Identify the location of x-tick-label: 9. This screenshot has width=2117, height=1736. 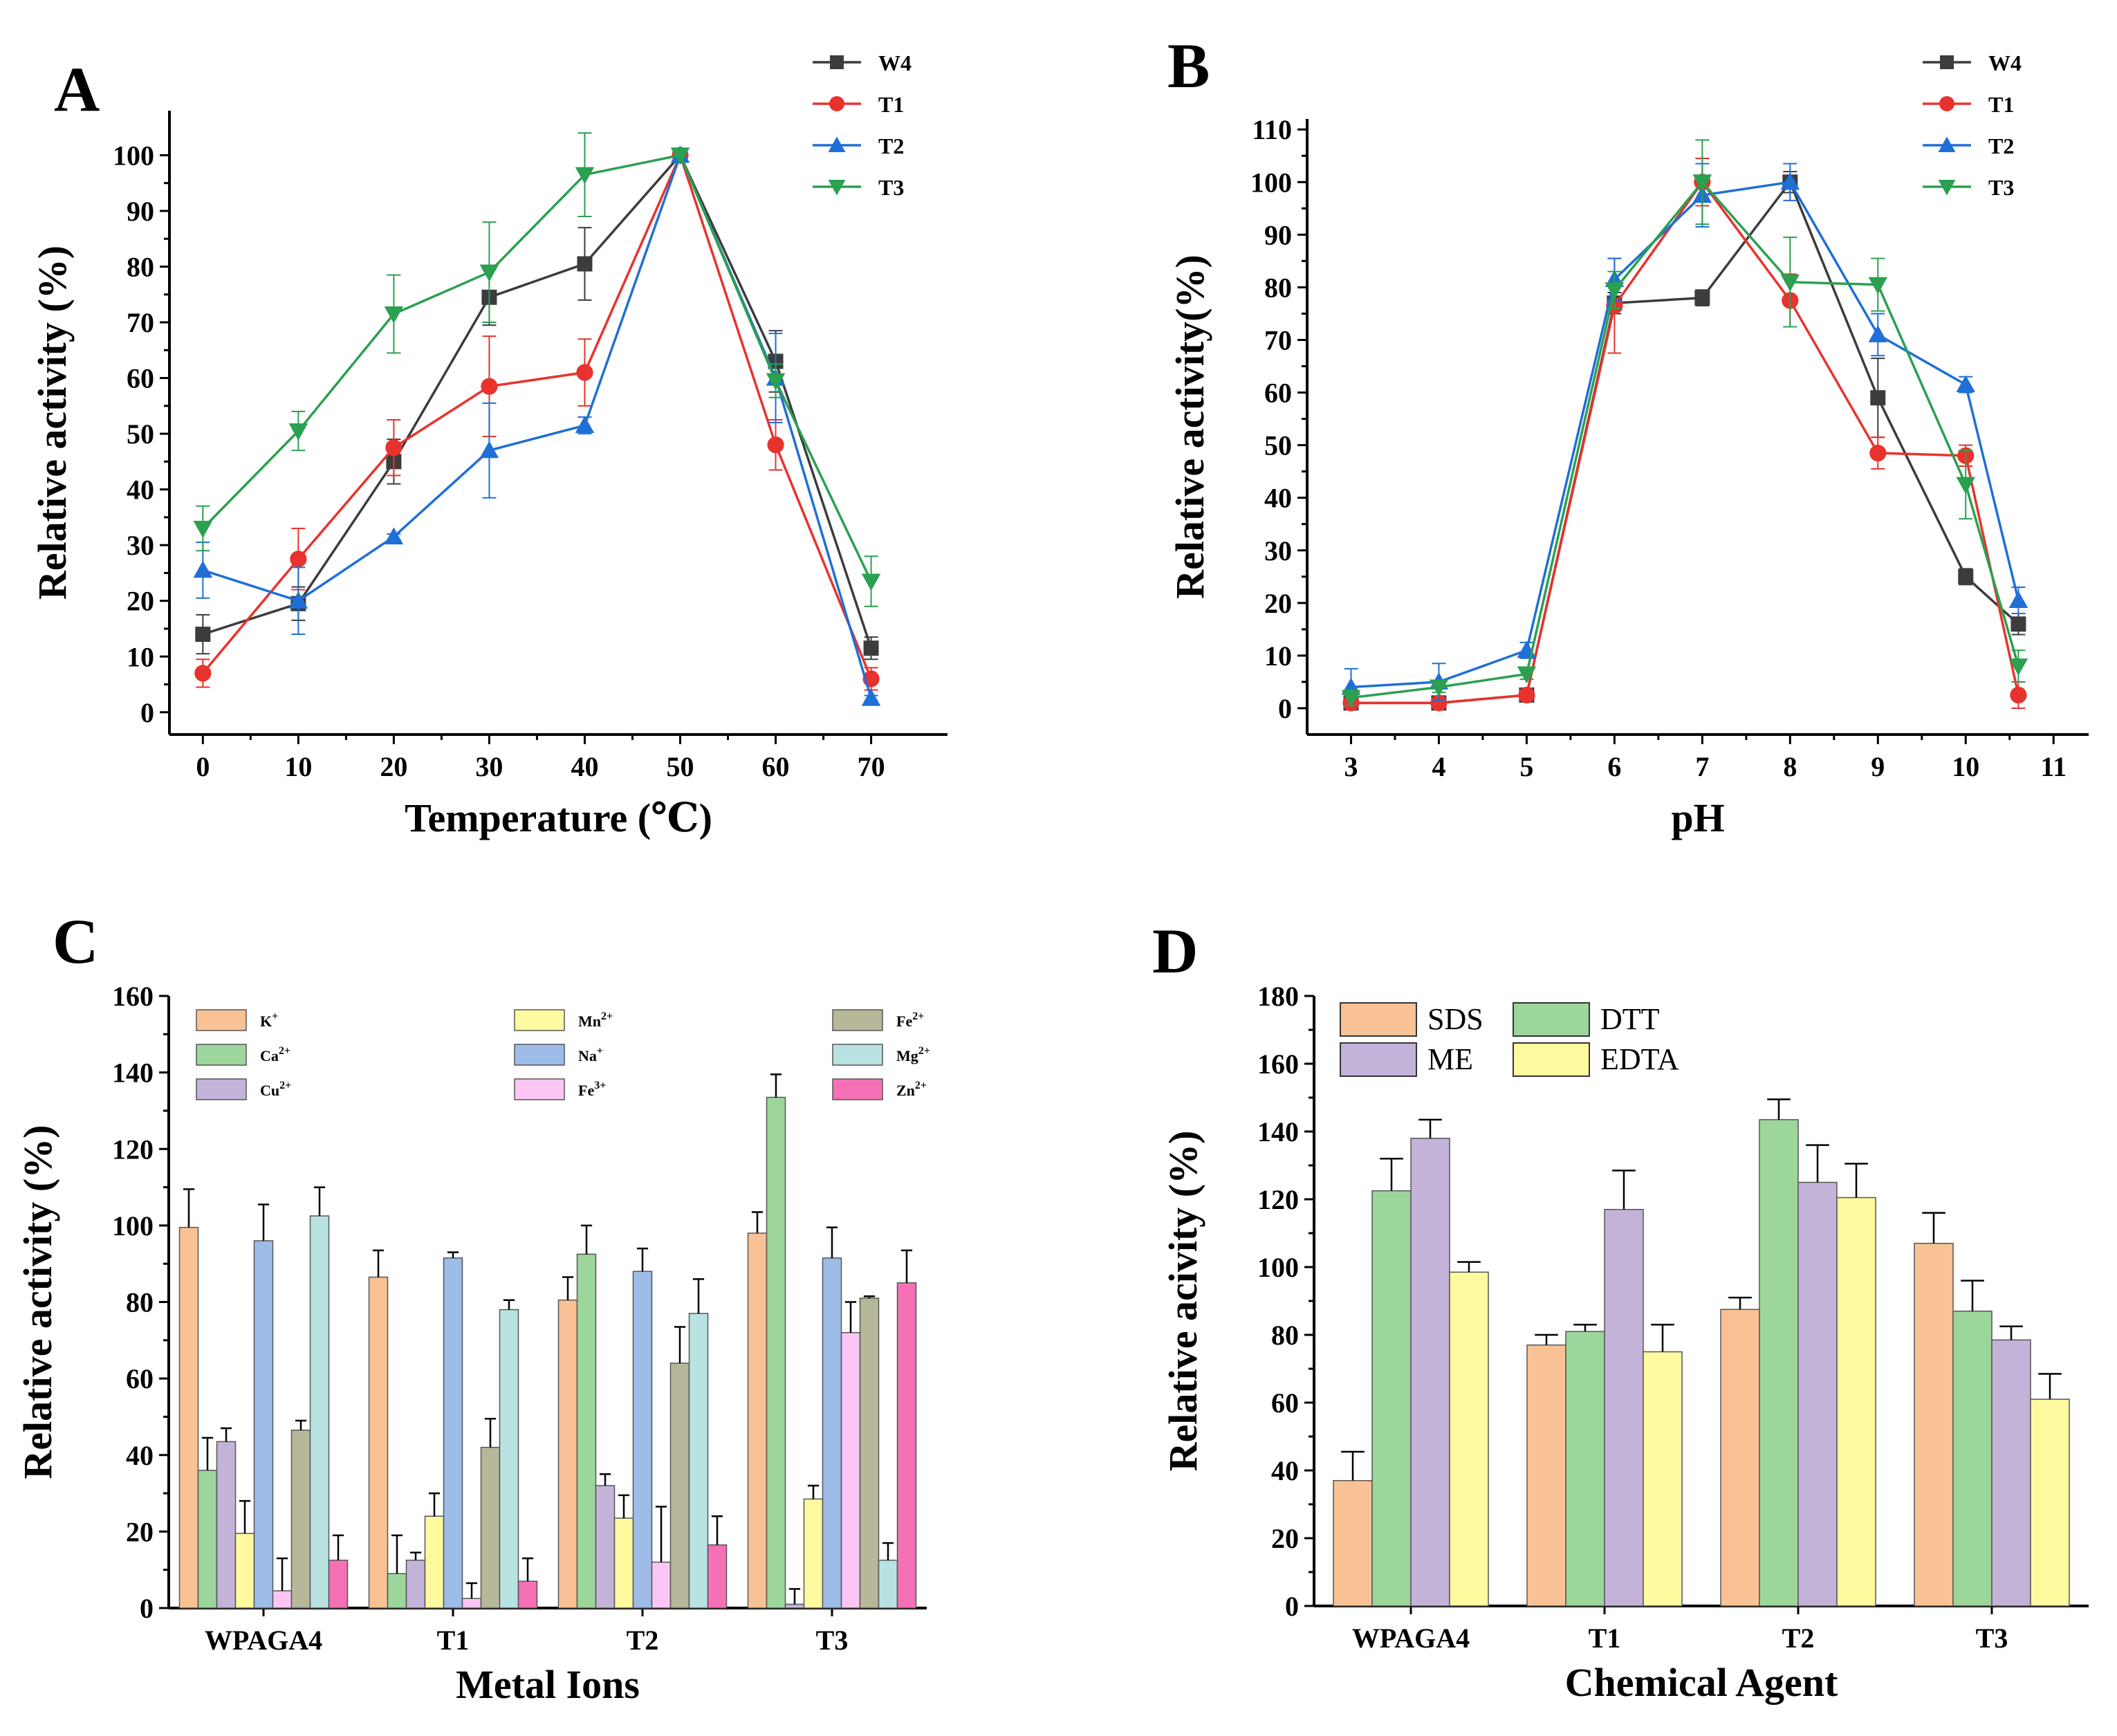
(1878, 766).